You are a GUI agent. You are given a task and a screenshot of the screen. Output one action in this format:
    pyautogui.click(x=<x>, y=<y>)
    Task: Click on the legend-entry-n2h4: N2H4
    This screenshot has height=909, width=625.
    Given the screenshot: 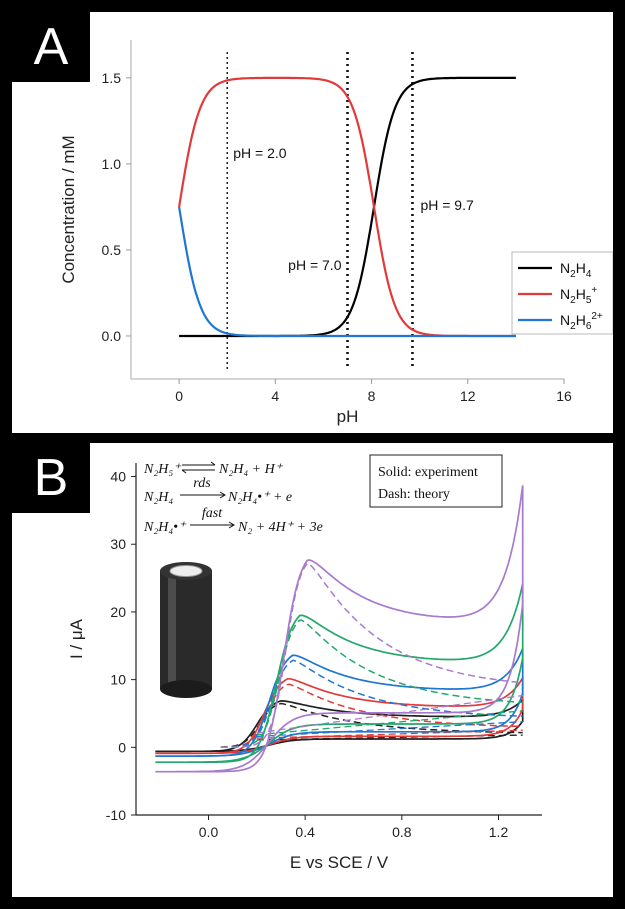 What is the action you would take?
    pyautogui.click(x=576, y=270)
    